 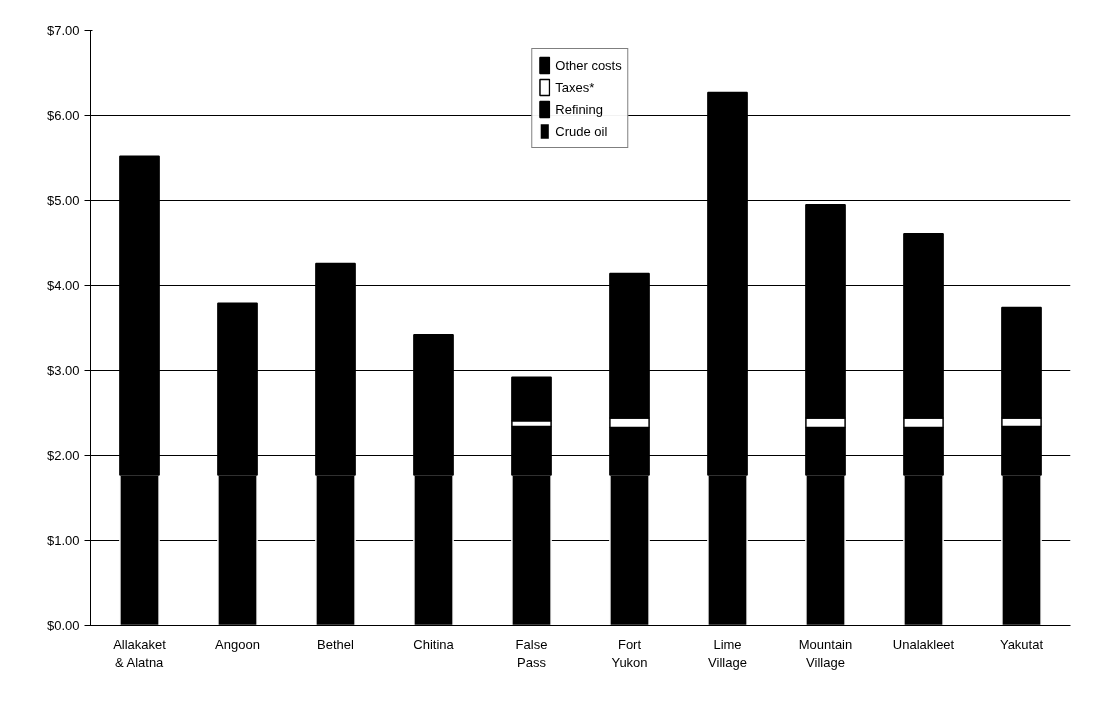 What do you see at coordinates (727, 653) in the screenshot?
I see `x-tick-label: Lime Village` at bounding box center [727, 653].